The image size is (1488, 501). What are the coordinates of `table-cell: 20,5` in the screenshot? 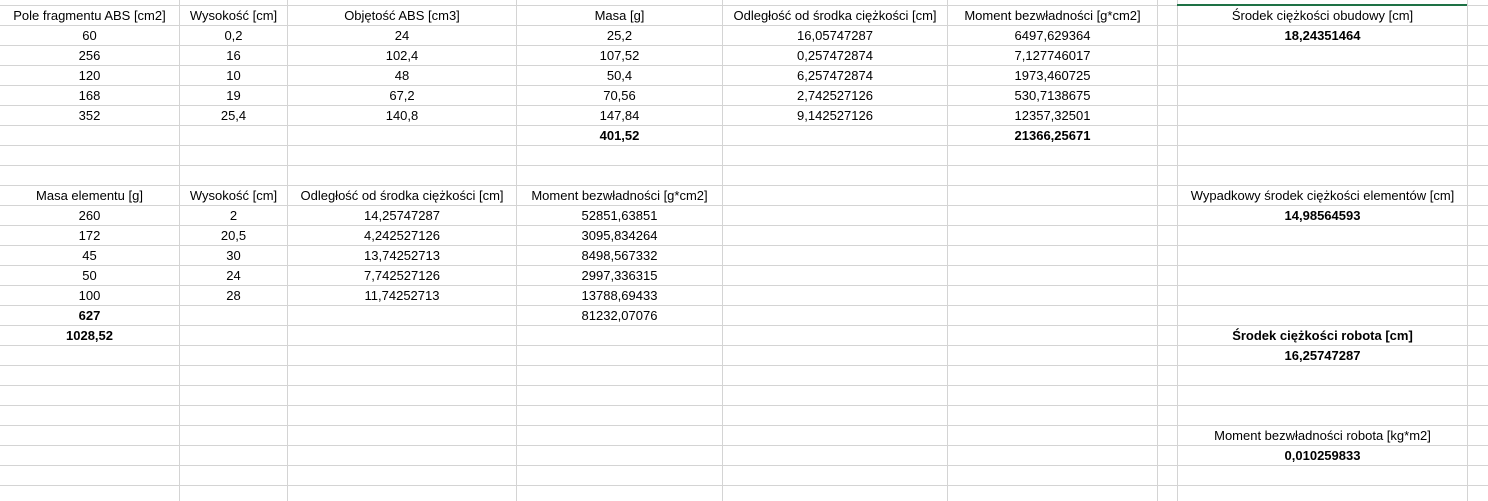 It's located at (233, 235).